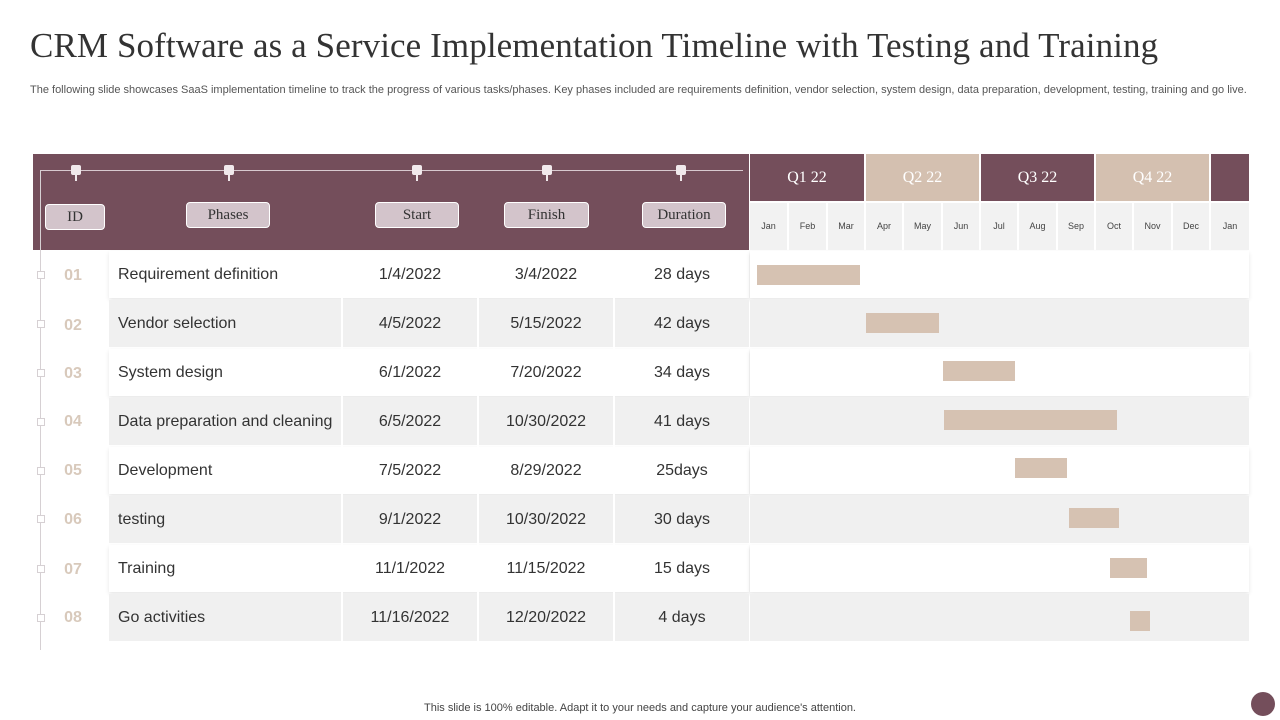 The width and height of the screenshot is (1280, 720). Describe the element at coordinates (410, 274) in the screenshot. I see `start-date: 1/4/2022` at that location.